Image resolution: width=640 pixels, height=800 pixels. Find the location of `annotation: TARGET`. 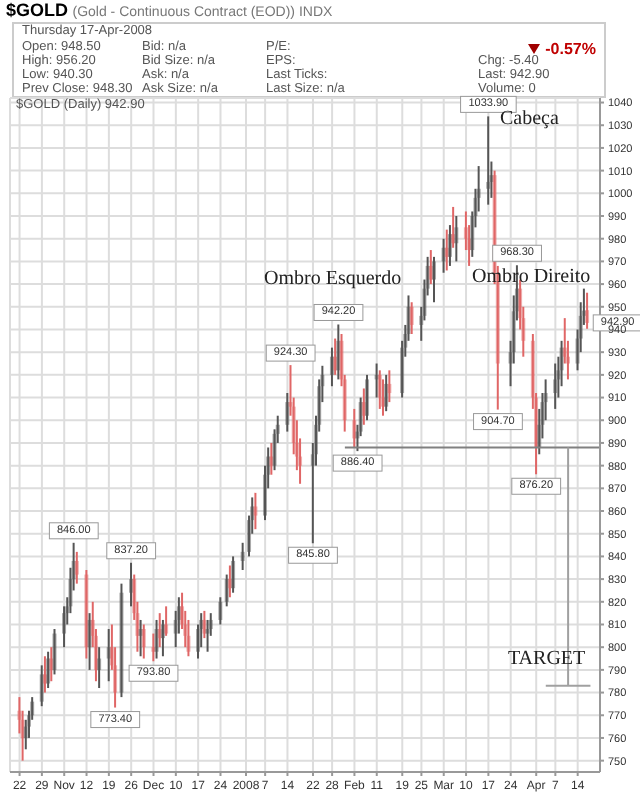

annotation: TARGET is located at coordinates (547, 659).